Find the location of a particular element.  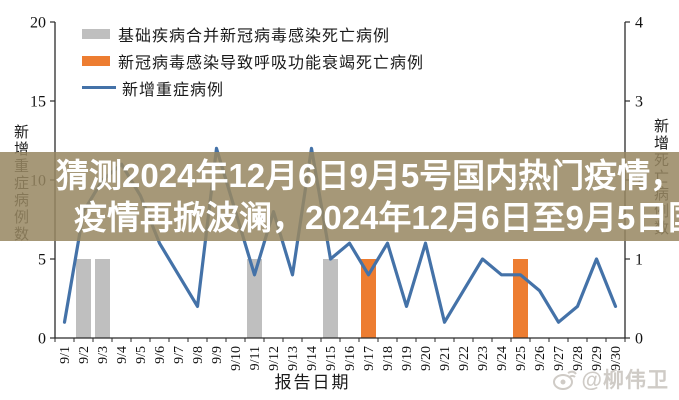

blue-line-swatch-icon is located at coordinates (99, 87).